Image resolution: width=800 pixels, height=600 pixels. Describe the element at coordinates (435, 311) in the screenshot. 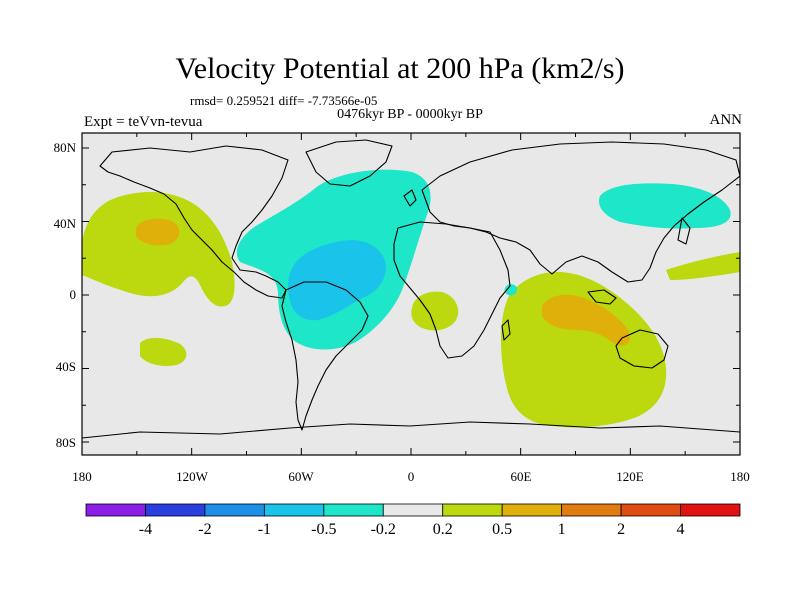

I see `pos-region-south-atlantic` at that location.